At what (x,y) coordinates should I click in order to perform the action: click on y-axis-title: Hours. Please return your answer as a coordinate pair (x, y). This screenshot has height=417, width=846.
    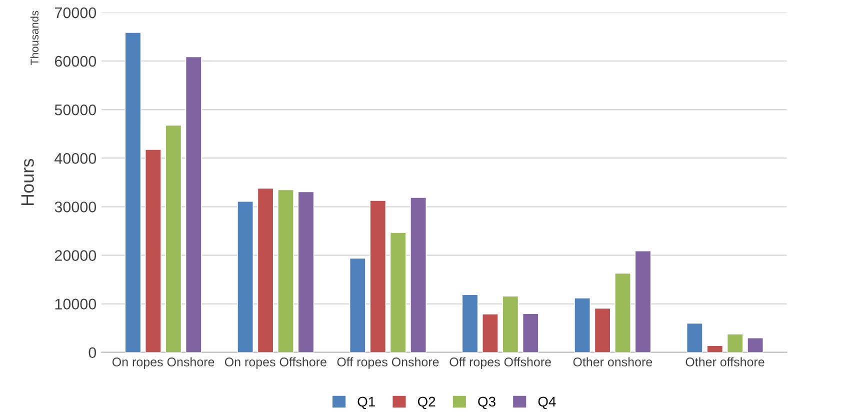
    Looking at the image, I should click on (27, 182).